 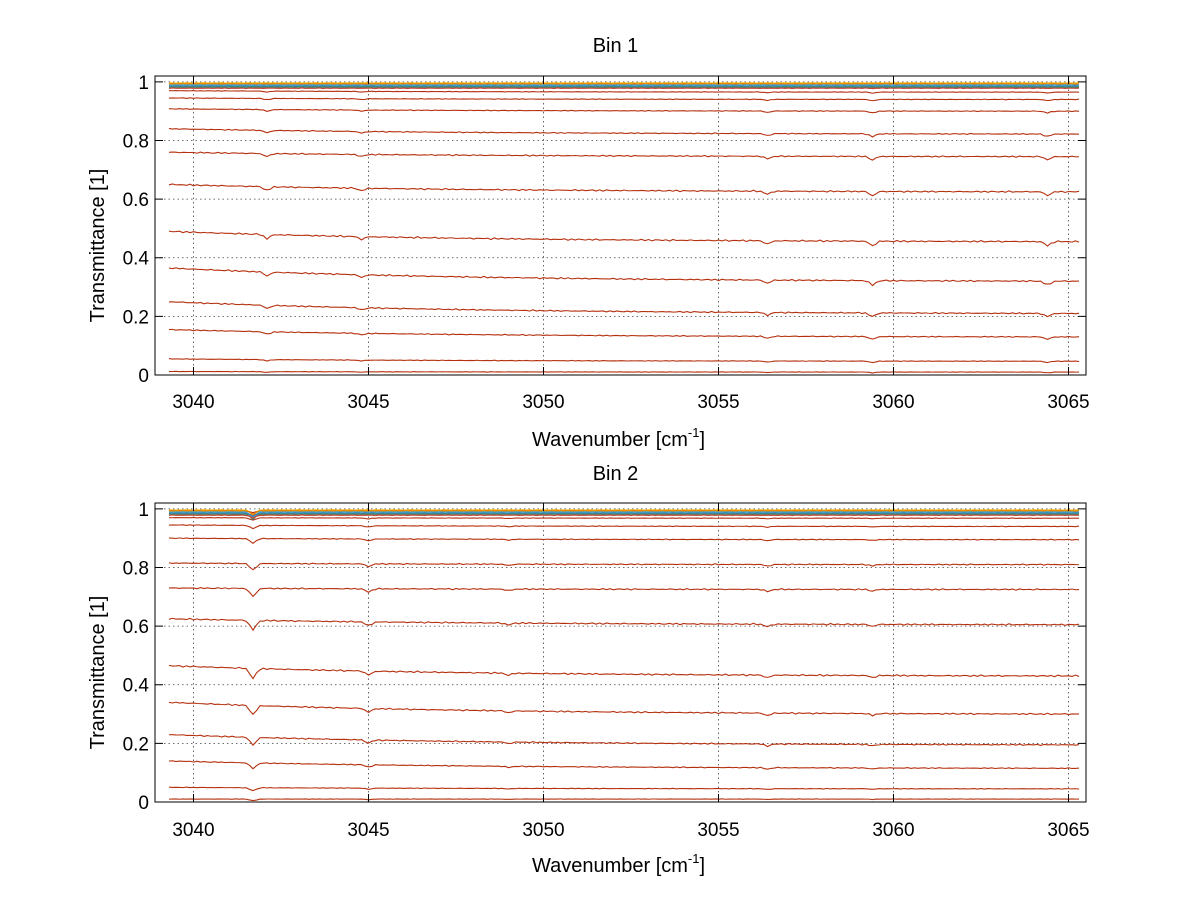 What do you see at coordinates (616, 46) in the screenshot?
I see `chart-title: Bin 1` at bounding box center [616, 46].